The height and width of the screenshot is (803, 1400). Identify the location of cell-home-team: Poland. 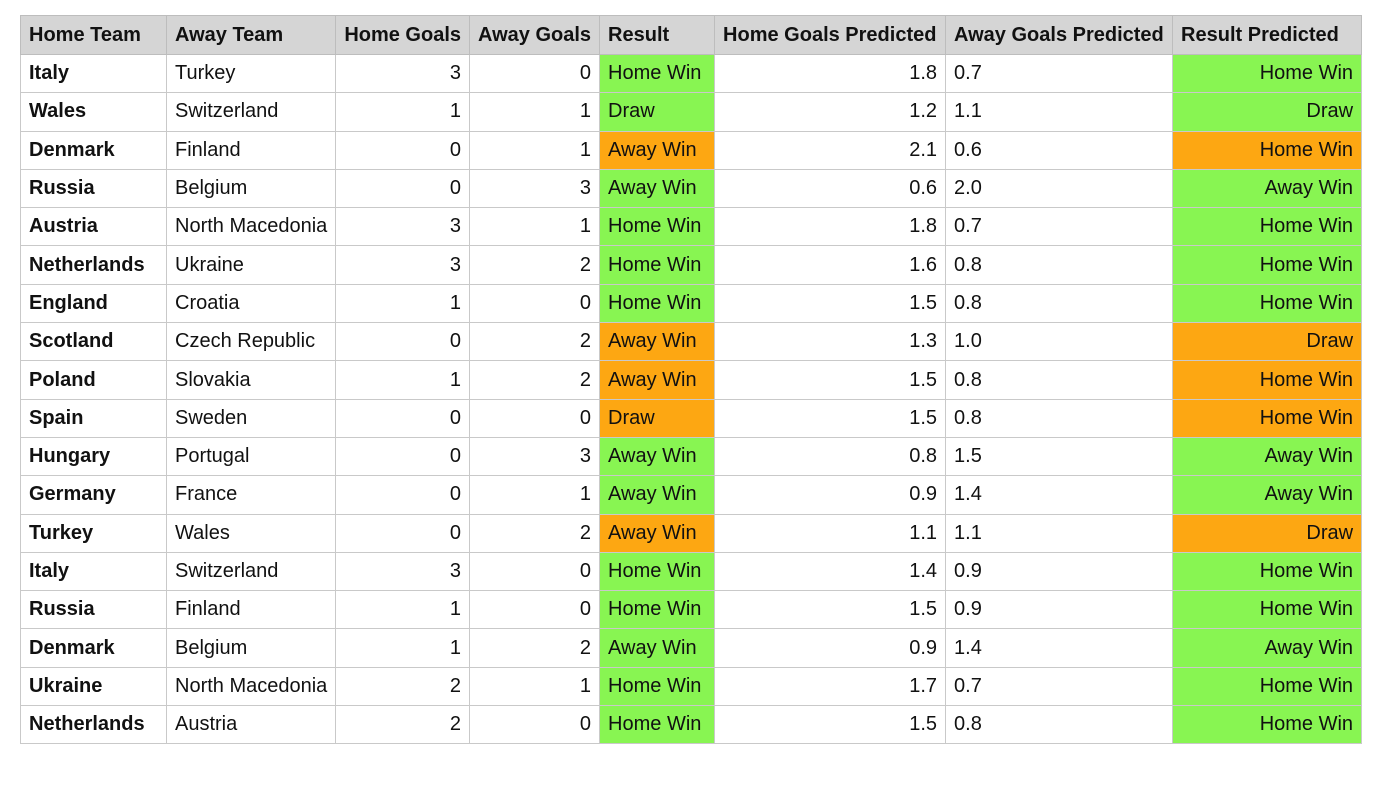
(93, 380).